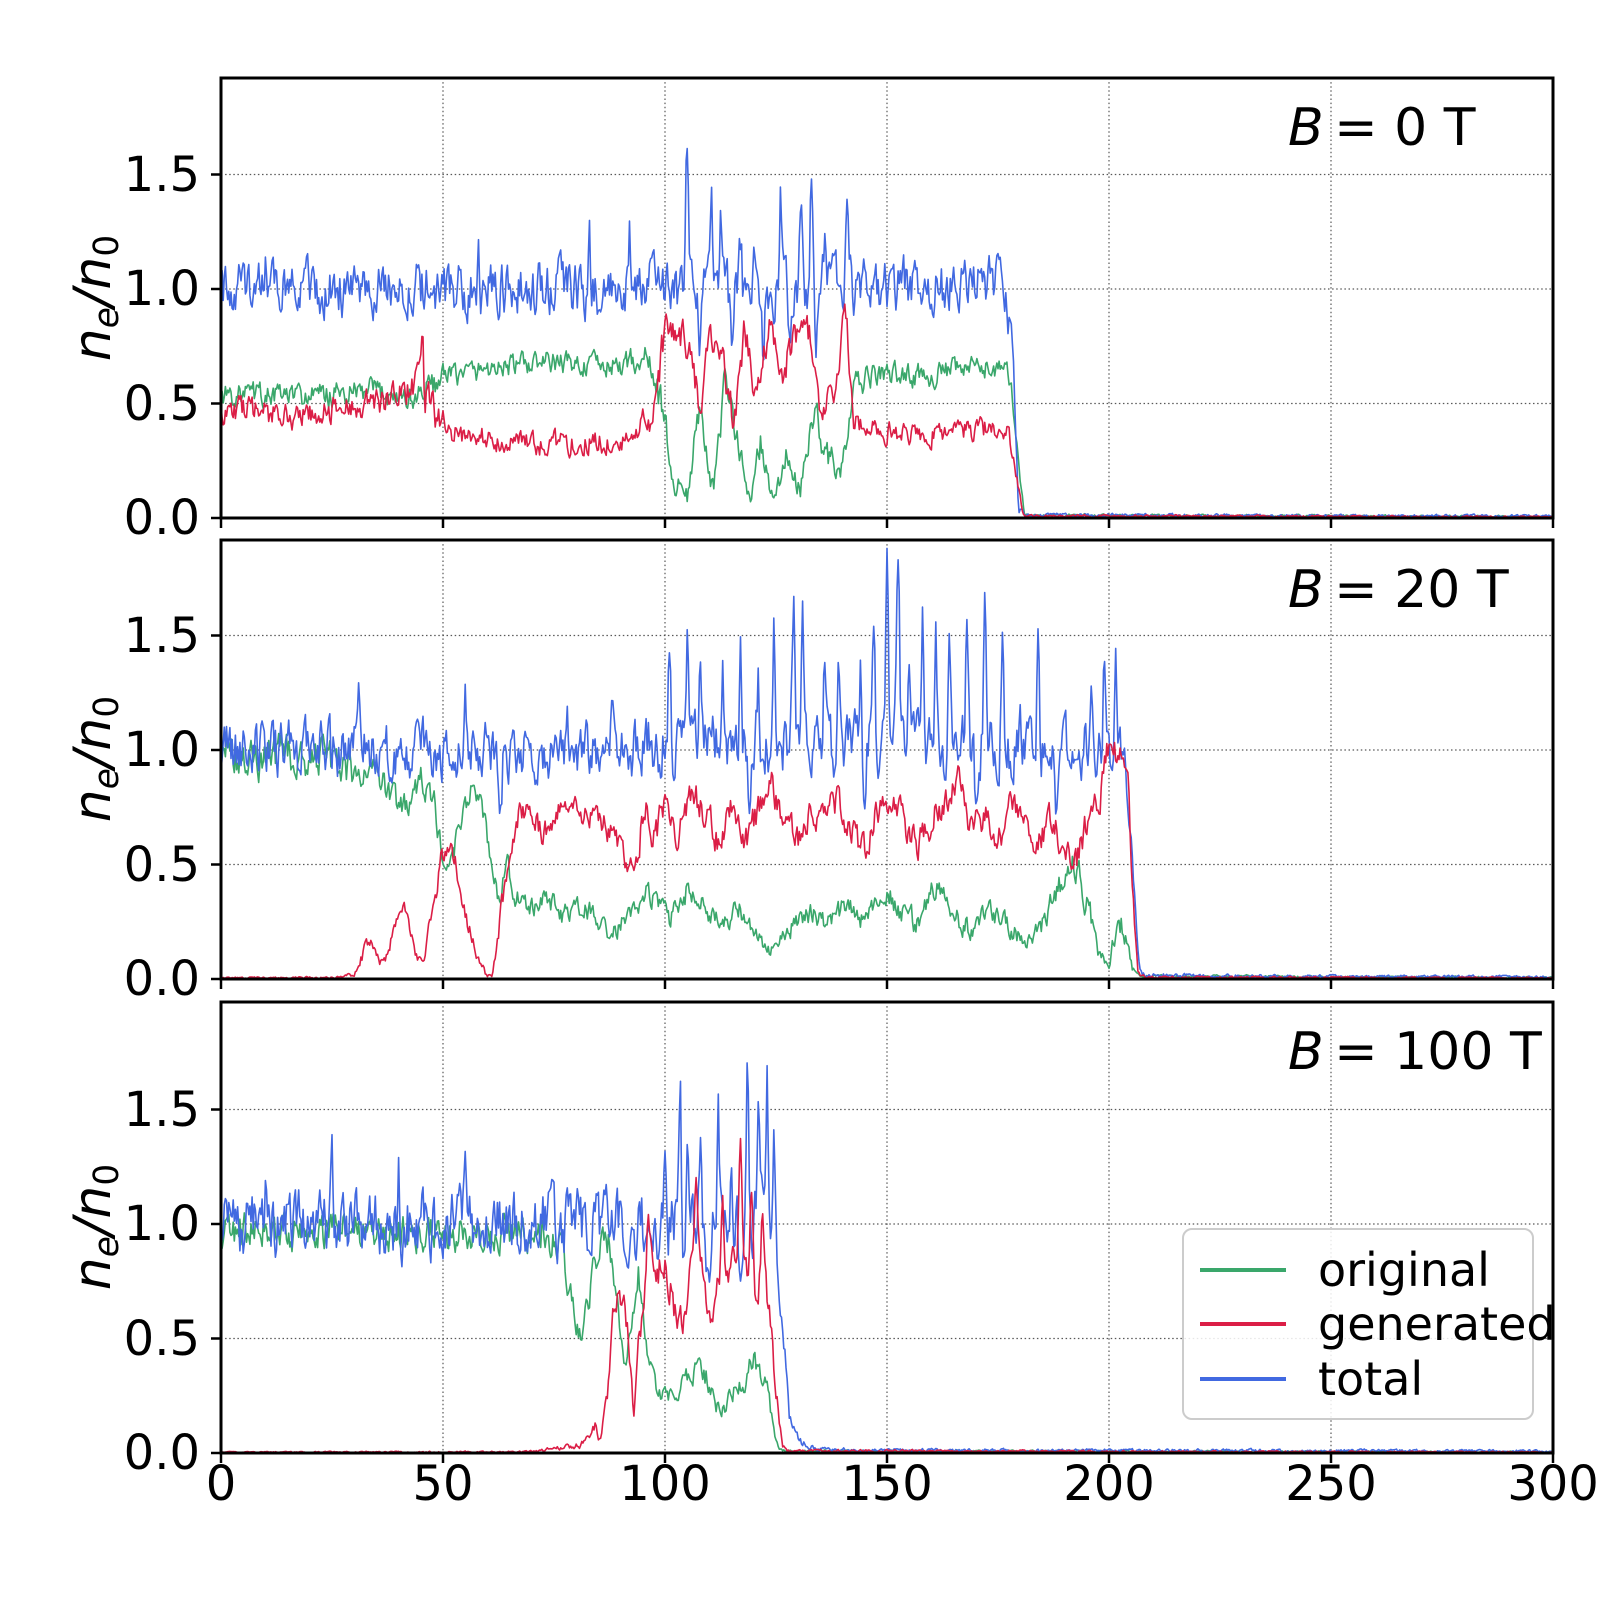  Describe the element at coordinates (1371, 1378) in the screenshot. I see `legend-label-total: total` at that location.